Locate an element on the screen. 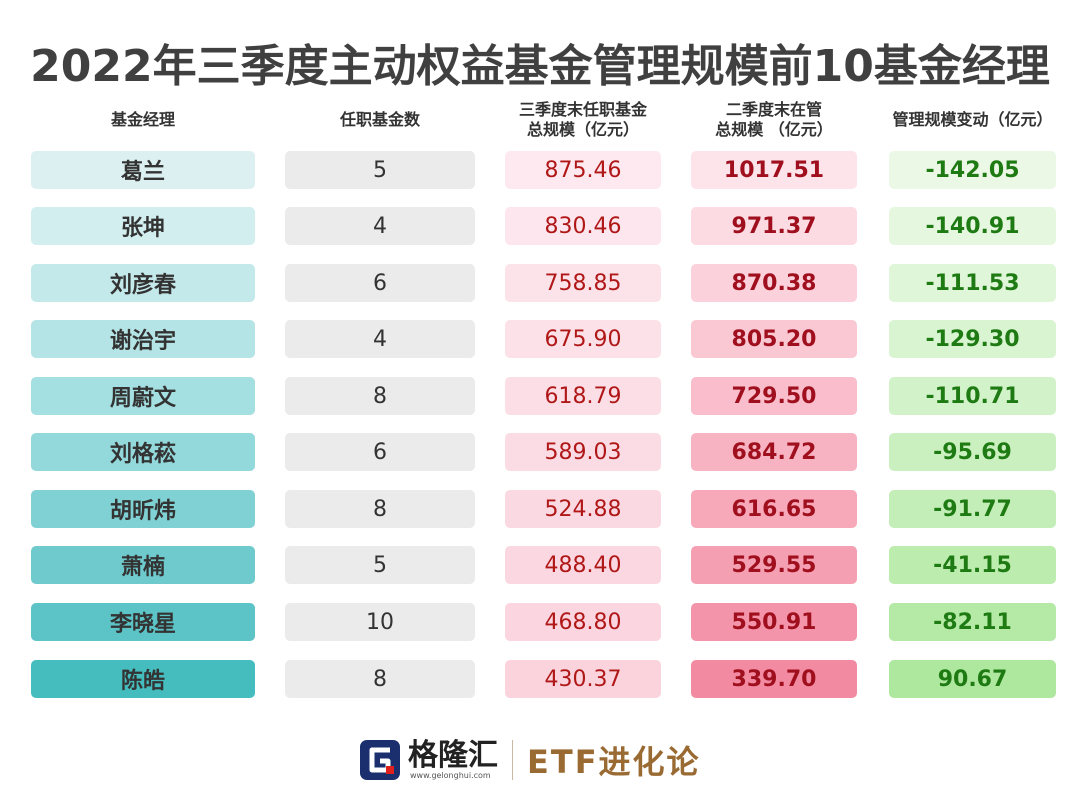  brand-divider is located at coordinates (512, 760).